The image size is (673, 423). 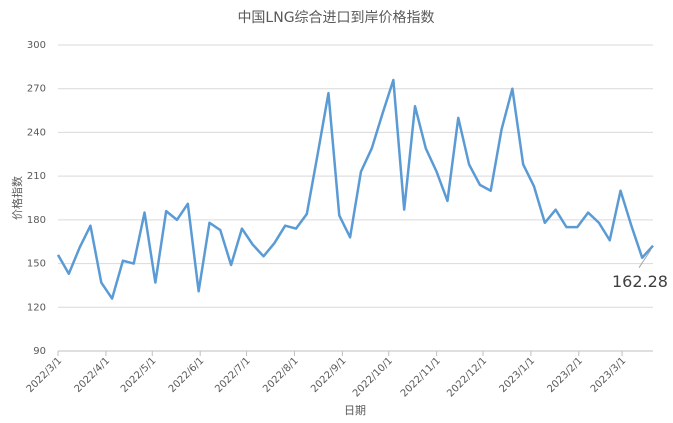 What do you see at coordinates (93, 375) in the screenshot?
I see `x-tick-label: 2022/4/1` at bounding box center [93, 375].